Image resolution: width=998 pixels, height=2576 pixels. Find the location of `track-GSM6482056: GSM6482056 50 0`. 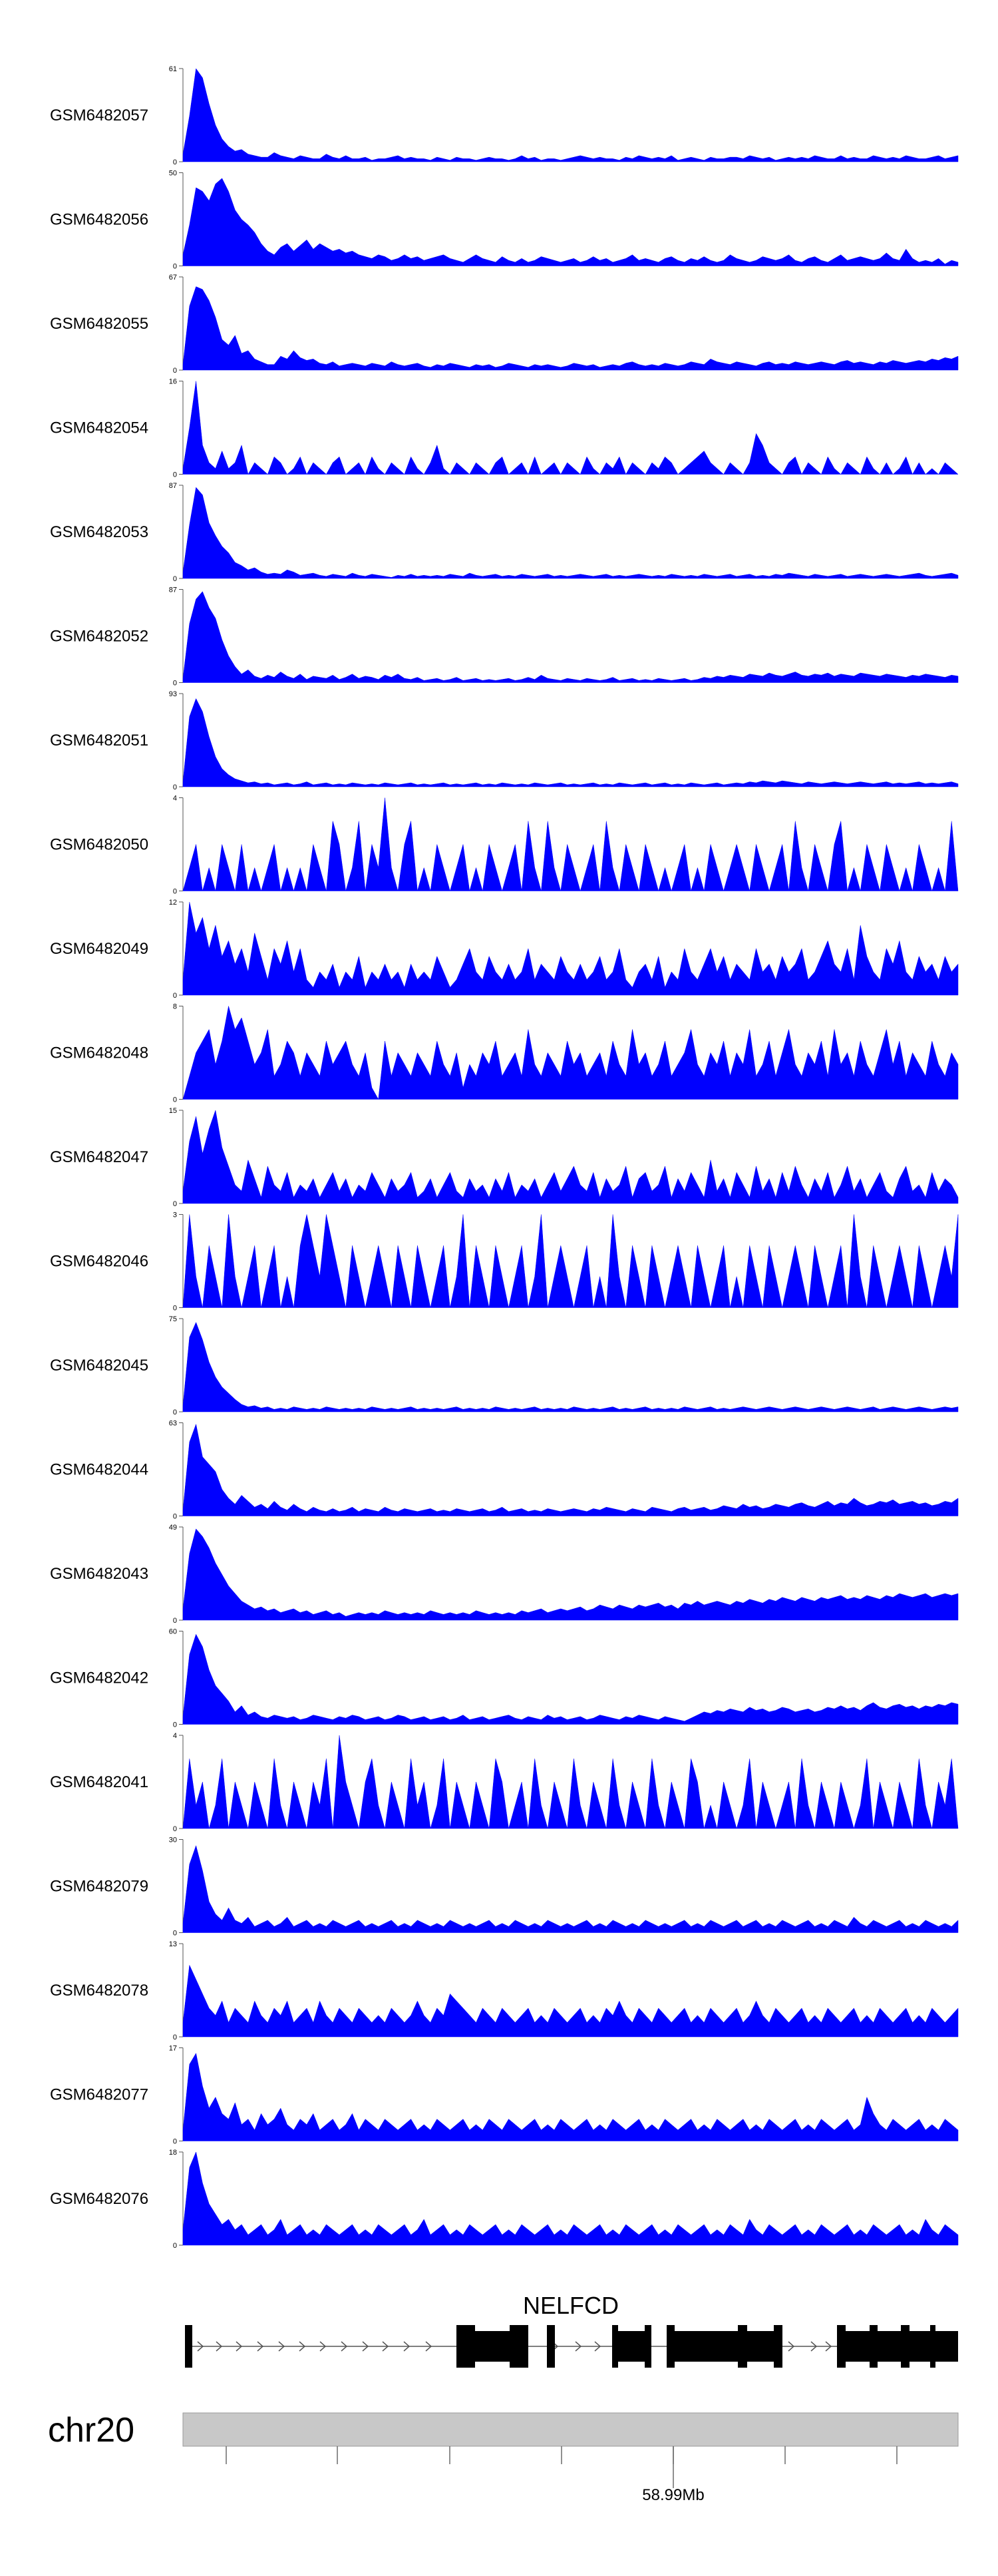

track-GSM6482056: GSM6482056 50 0 is located at coordinates (504, 220).